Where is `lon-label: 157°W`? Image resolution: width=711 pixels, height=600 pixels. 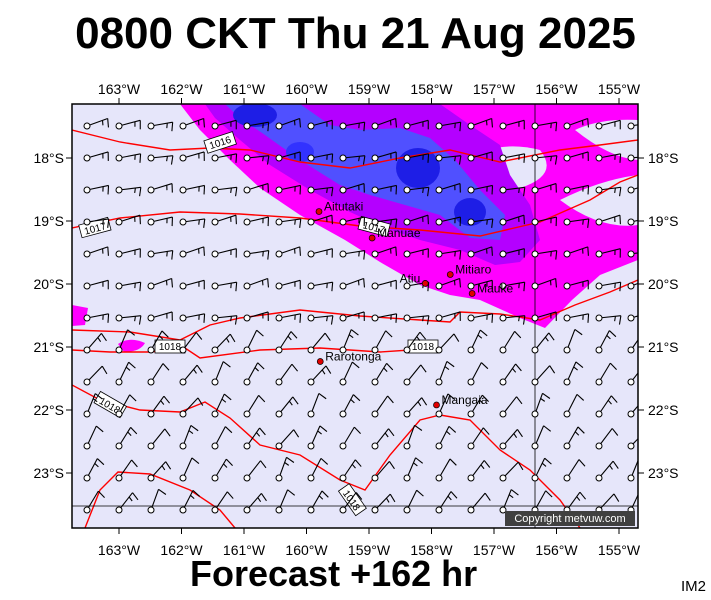 lon-label: 157°W is located at coordinates (494, 89).